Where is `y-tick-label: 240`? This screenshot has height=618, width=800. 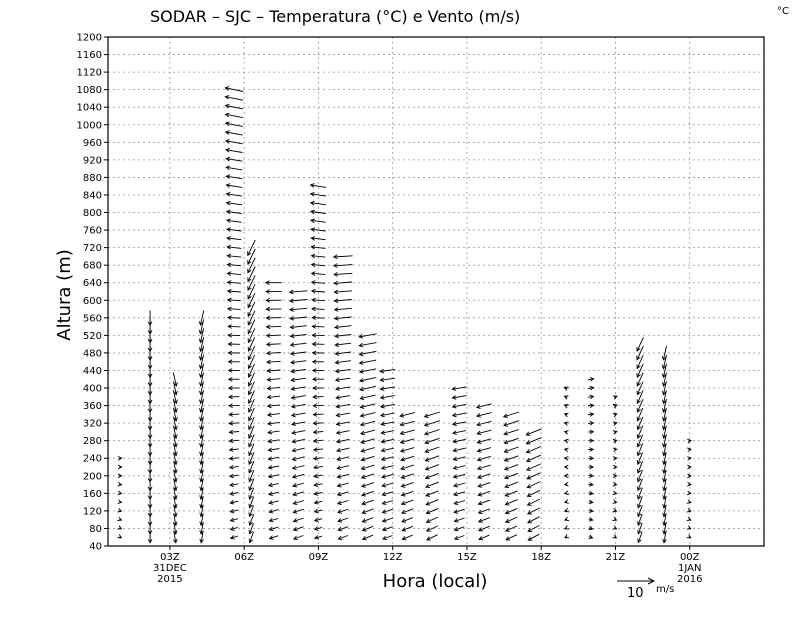 y-tick-label: 240 is located at coordinates (92, 459).